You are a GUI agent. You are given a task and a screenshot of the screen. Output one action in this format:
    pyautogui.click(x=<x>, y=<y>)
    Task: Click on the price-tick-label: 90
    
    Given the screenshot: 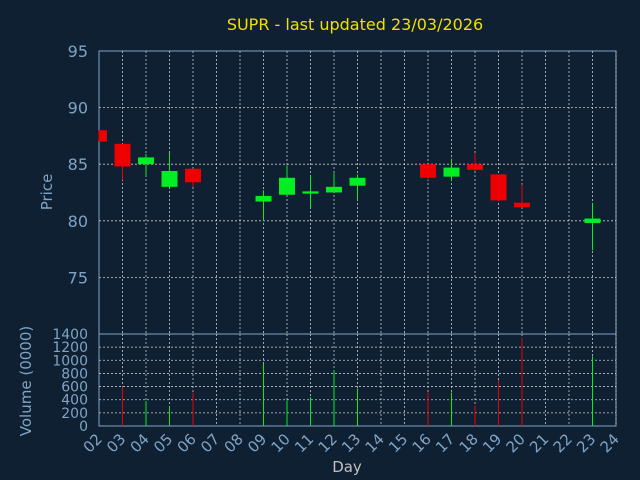 What is the action you would take?
    pyautogui.click(x=78, y=108)
    